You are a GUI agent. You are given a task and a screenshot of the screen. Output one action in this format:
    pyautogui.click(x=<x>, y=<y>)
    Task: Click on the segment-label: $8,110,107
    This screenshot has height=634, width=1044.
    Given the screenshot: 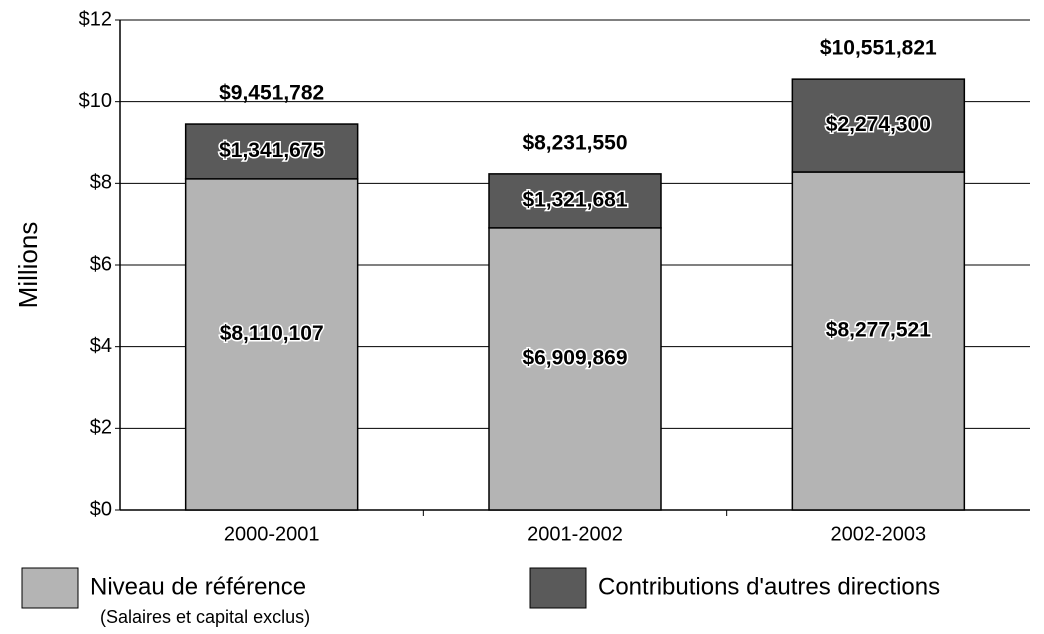 What is the action you would take?
    pyautogui.click(x=272, y=333)
    